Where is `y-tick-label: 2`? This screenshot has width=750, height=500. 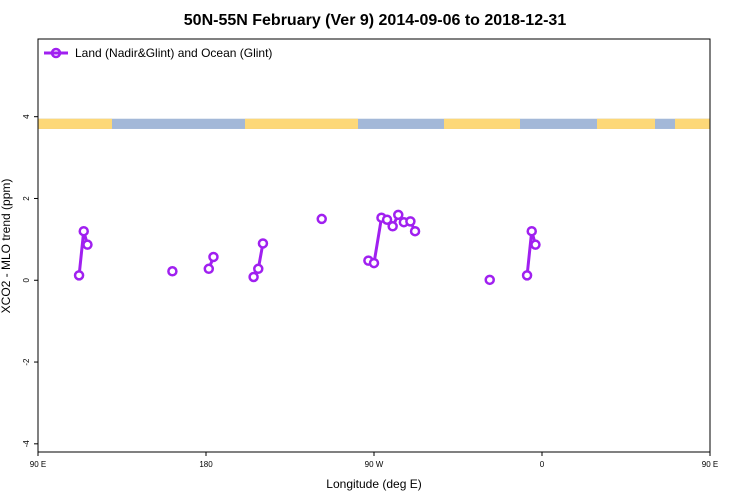 y-tick-label: 2 is located at coordinates (26, 198).